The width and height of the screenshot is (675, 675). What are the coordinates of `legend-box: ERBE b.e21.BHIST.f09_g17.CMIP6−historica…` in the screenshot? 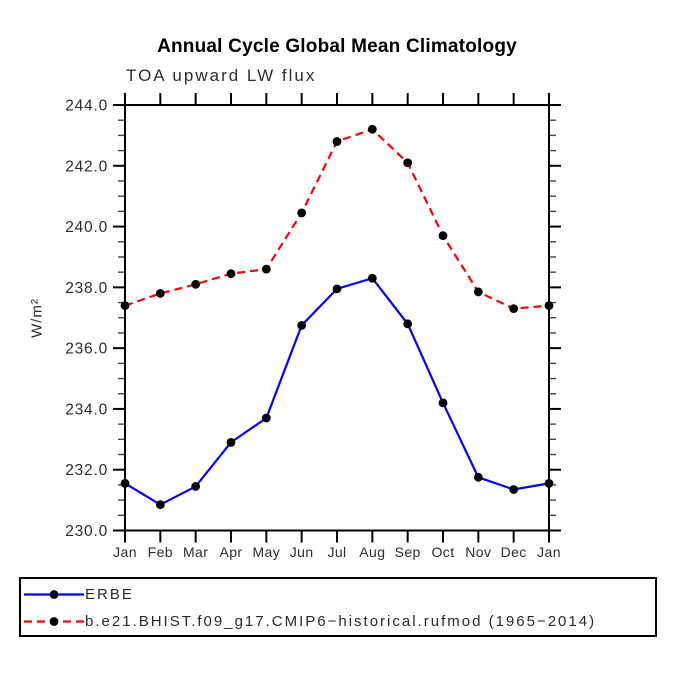 It's located at (338, 607).